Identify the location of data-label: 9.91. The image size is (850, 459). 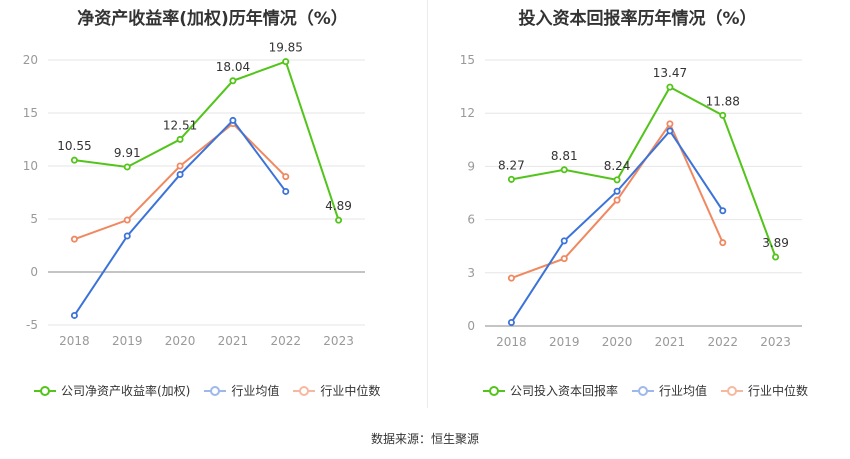
(127, 153).